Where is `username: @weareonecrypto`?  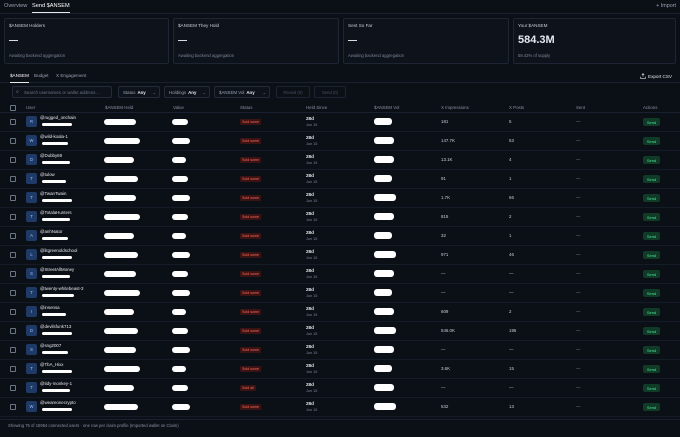 username: @weareonecrypto is located at coordinates (58, 402).